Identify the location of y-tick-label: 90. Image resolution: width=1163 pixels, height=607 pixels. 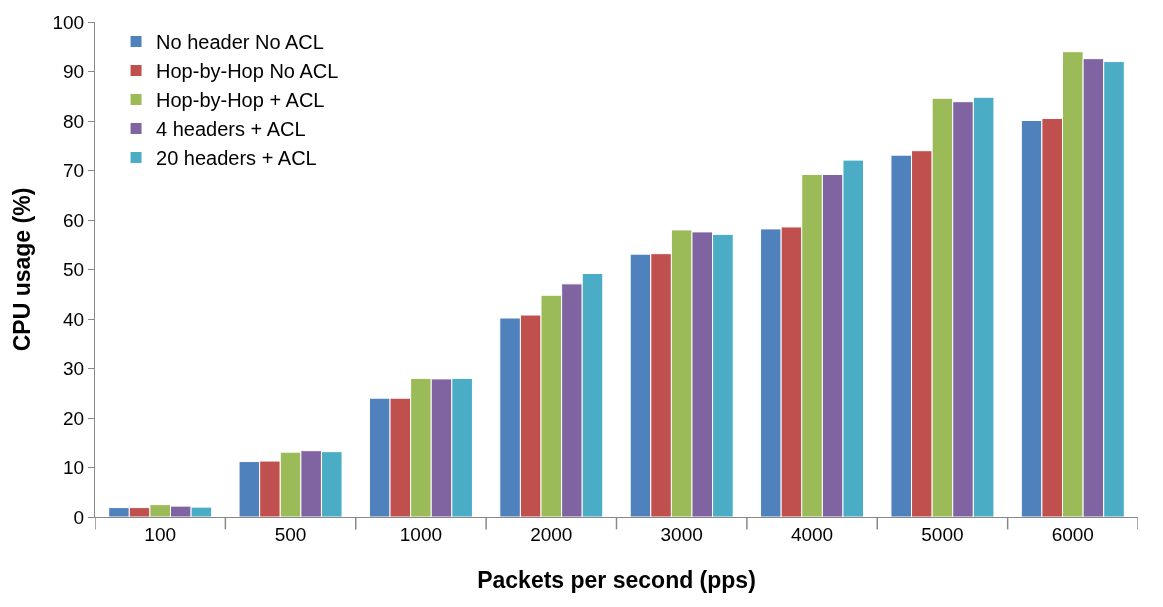
(74, 72).